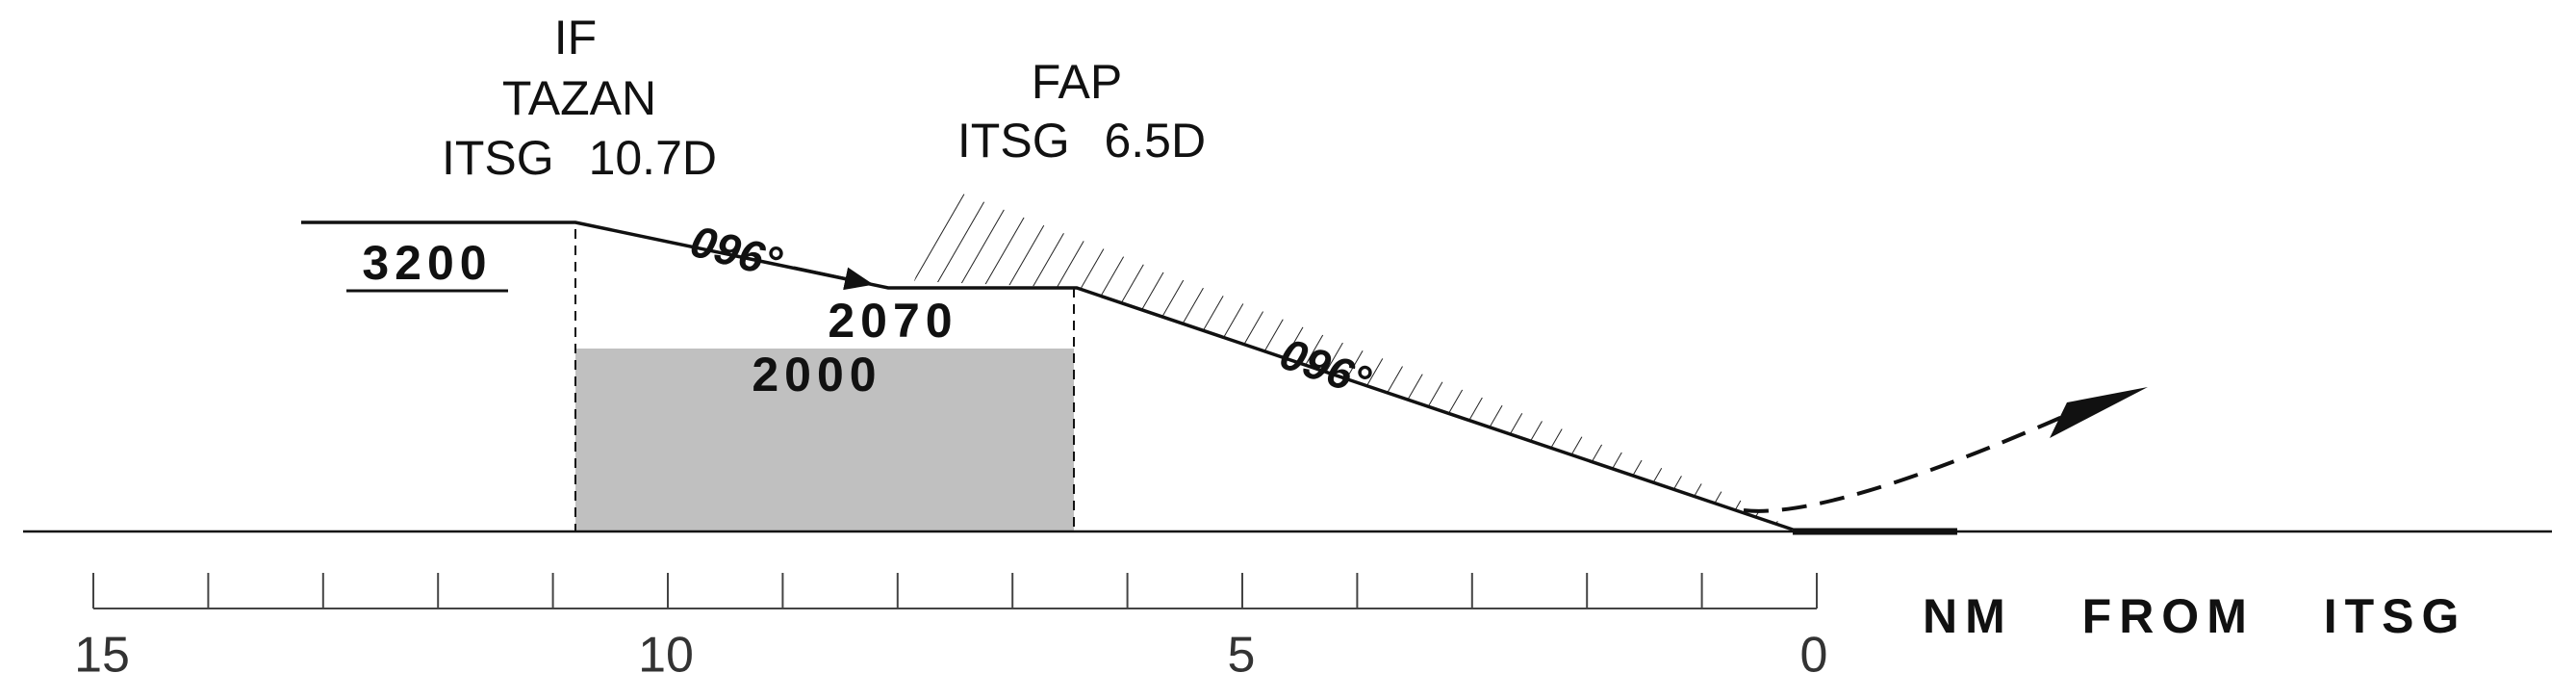 This screenshot has height=699, width=2576. Describe the element at coordinates (427, 263) in the screenshot. I see `altitude: 3200` at that location.